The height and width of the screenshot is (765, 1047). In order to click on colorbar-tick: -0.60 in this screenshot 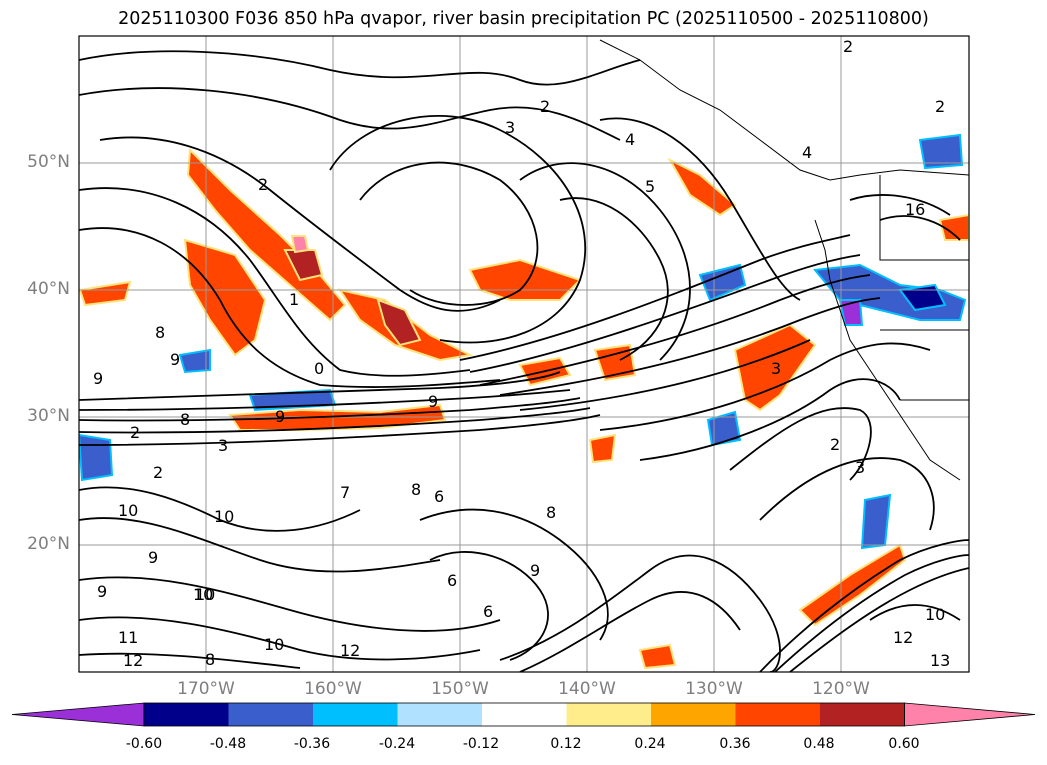, I will do `click(144, 744)`.